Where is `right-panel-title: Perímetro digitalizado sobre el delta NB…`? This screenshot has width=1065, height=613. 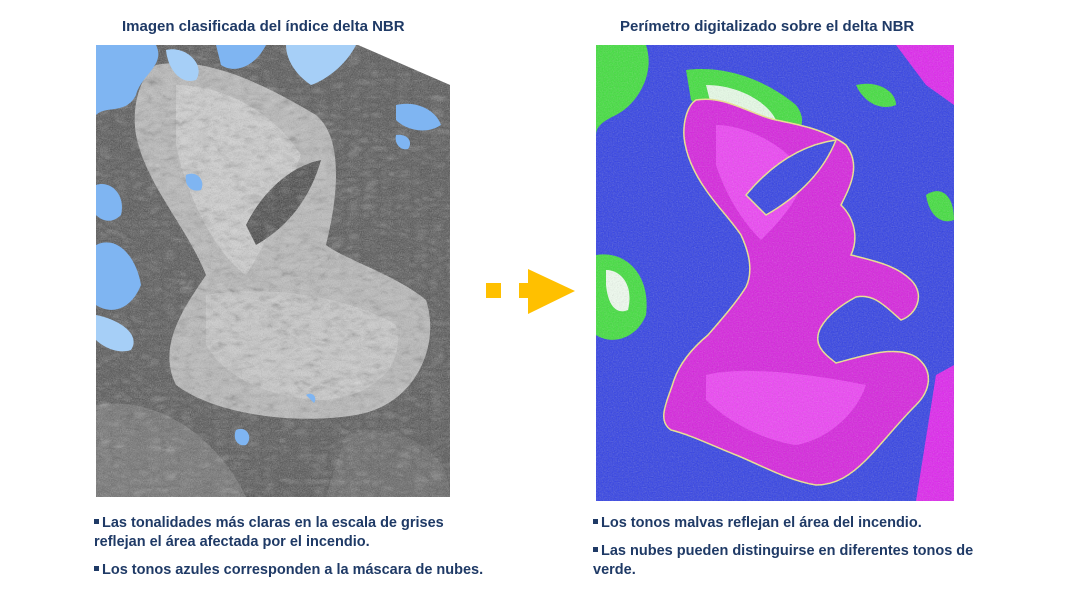 right-panel-title: Perímetro digitalizado sobre el delta NB… is located at coordinates (767, 26).